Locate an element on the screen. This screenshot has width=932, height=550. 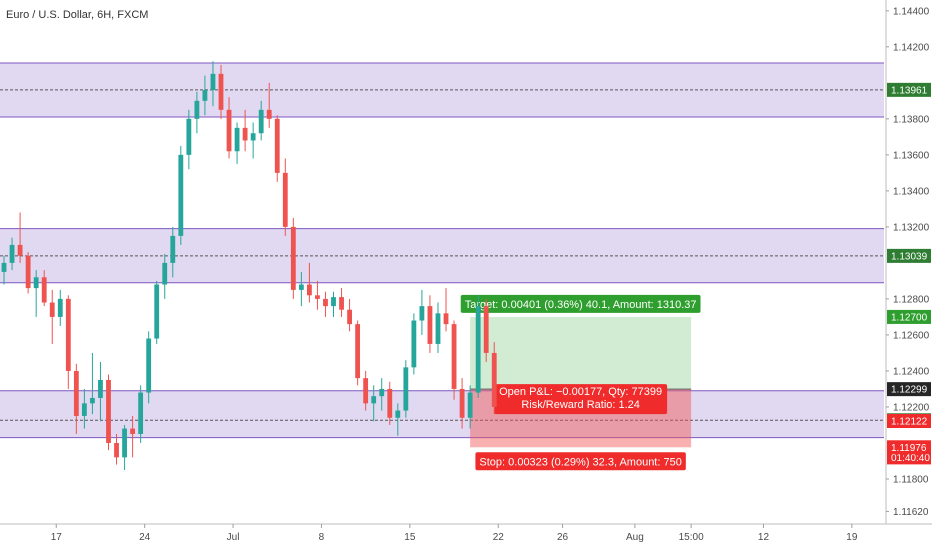
price-tick-label: 1.12400 is located at coordinates (911, 371).